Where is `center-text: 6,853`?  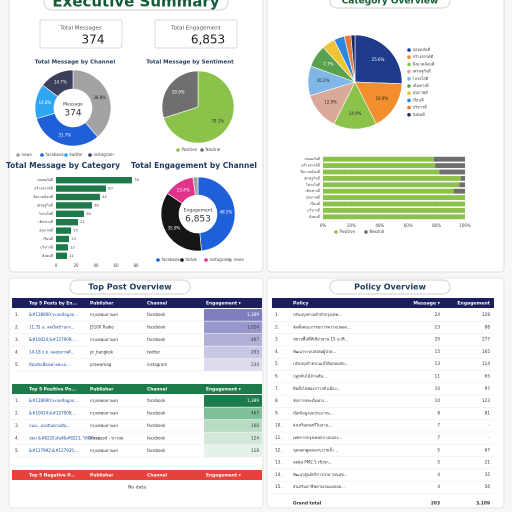
center-text: 6,853 is located at coordinates (198, 220).